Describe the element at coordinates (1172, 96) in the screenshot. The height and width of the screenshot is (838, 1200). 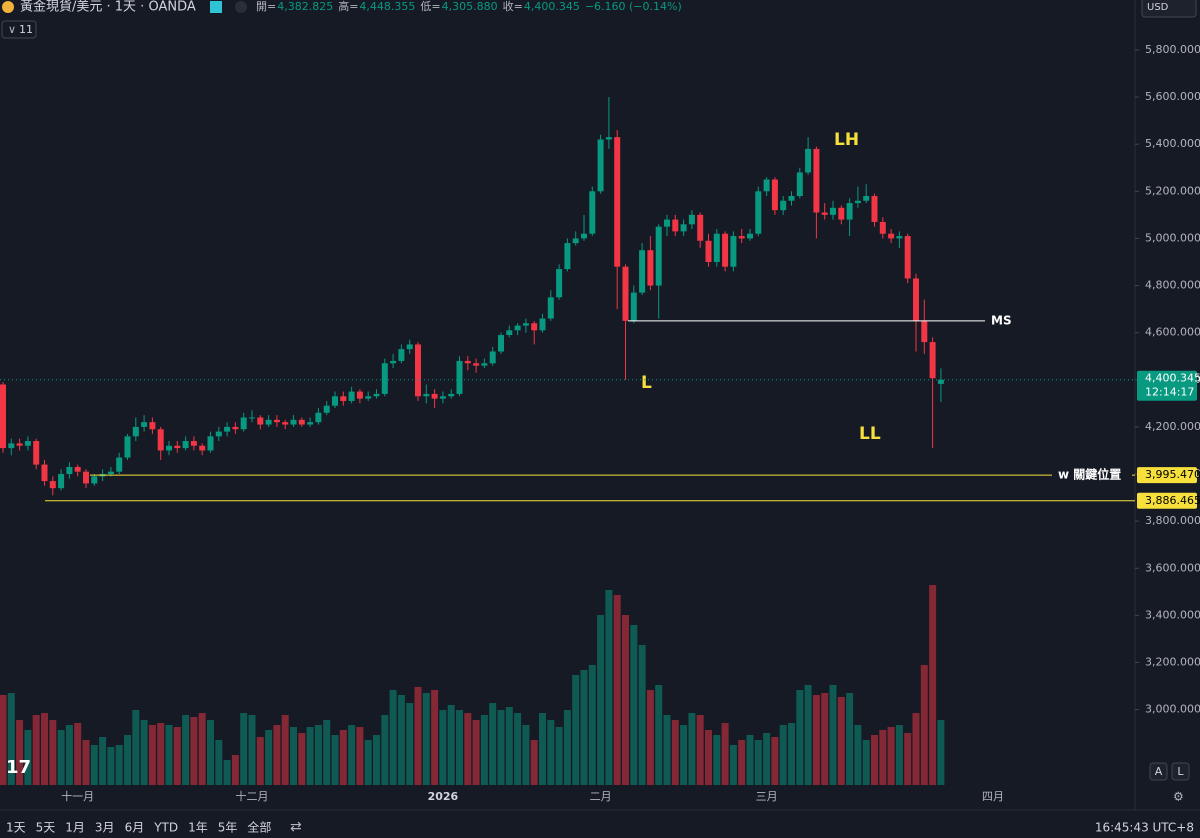
I see `y-tick-label: 5,600.000` at that location.